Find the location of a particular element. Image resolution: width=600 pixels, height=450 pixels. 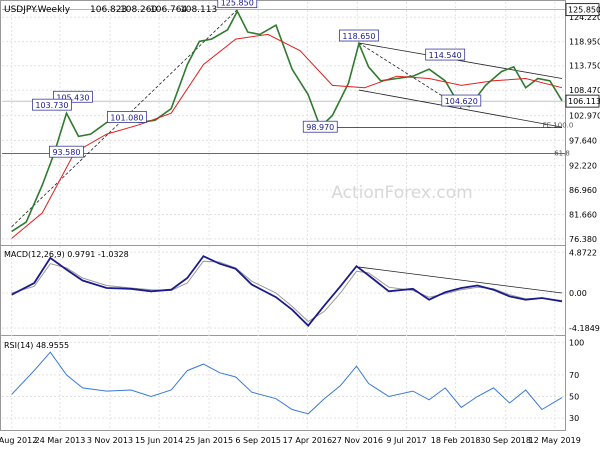

price-y-tick-label: 118.950 is located at coordinates (584, 42).